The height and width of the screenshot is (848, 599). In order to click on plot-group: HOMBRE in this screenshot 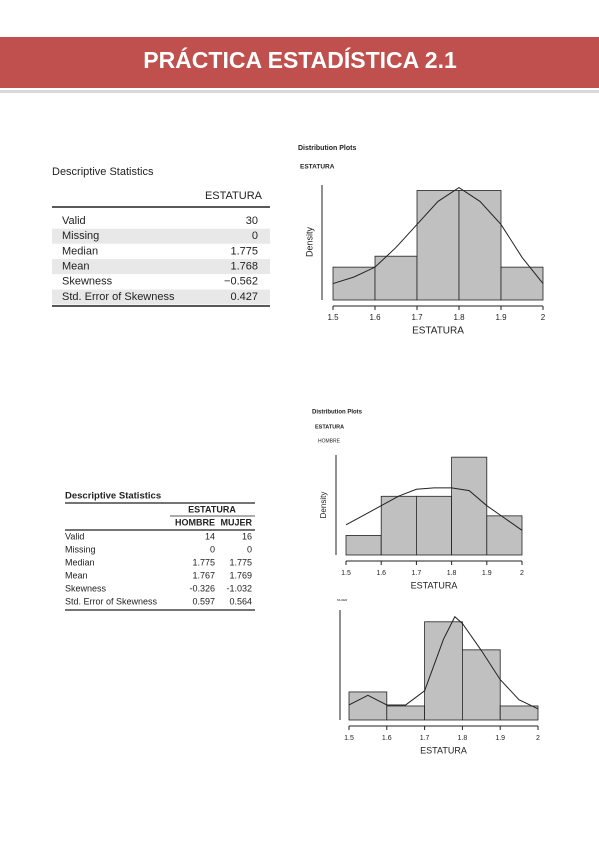, I will do `click(329, 441)`.